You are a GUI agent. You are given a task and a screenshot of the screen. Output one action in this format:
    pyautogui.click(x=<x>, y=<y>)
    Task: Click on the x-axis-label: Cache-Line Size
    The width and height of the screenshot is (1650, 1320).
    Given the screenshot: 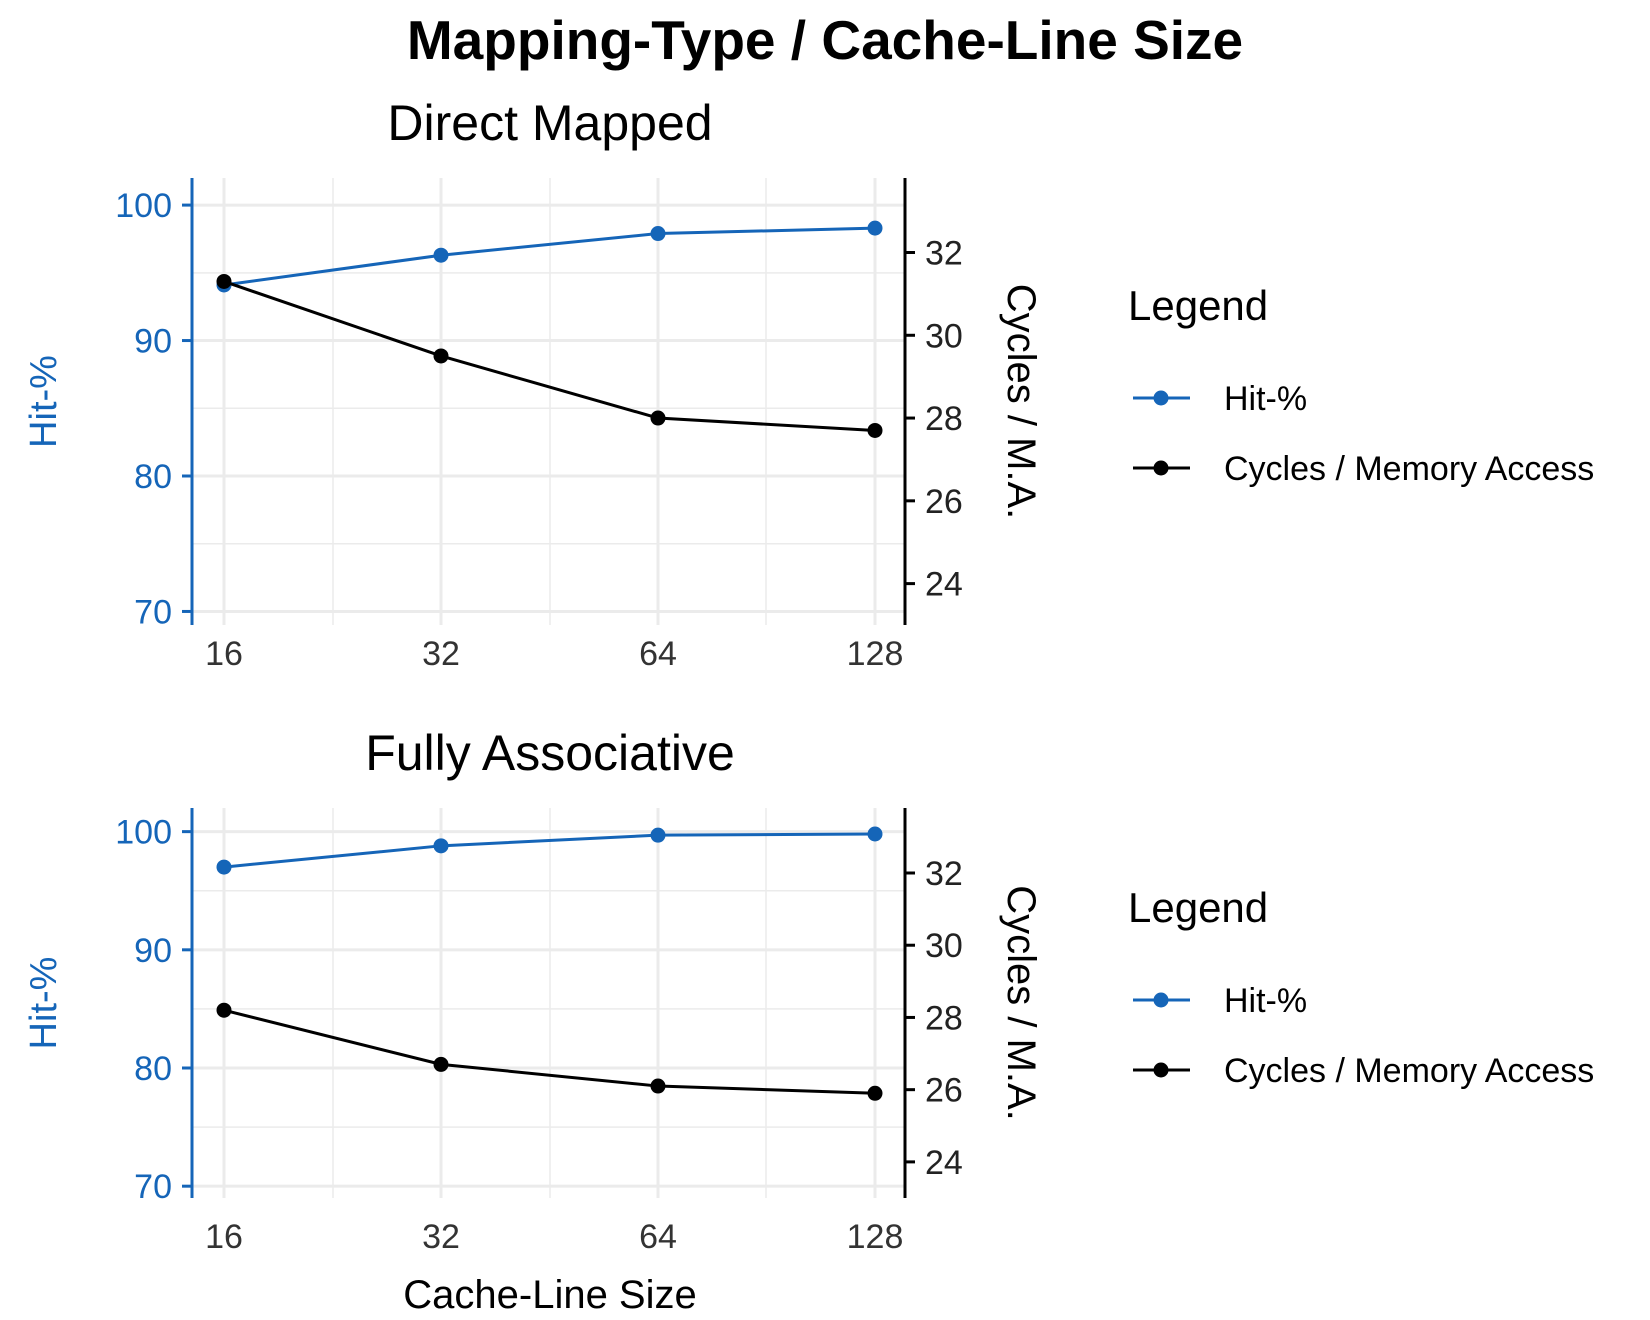 What is the action you would take?
    pyautogui.click(x=550, y=1295)
    